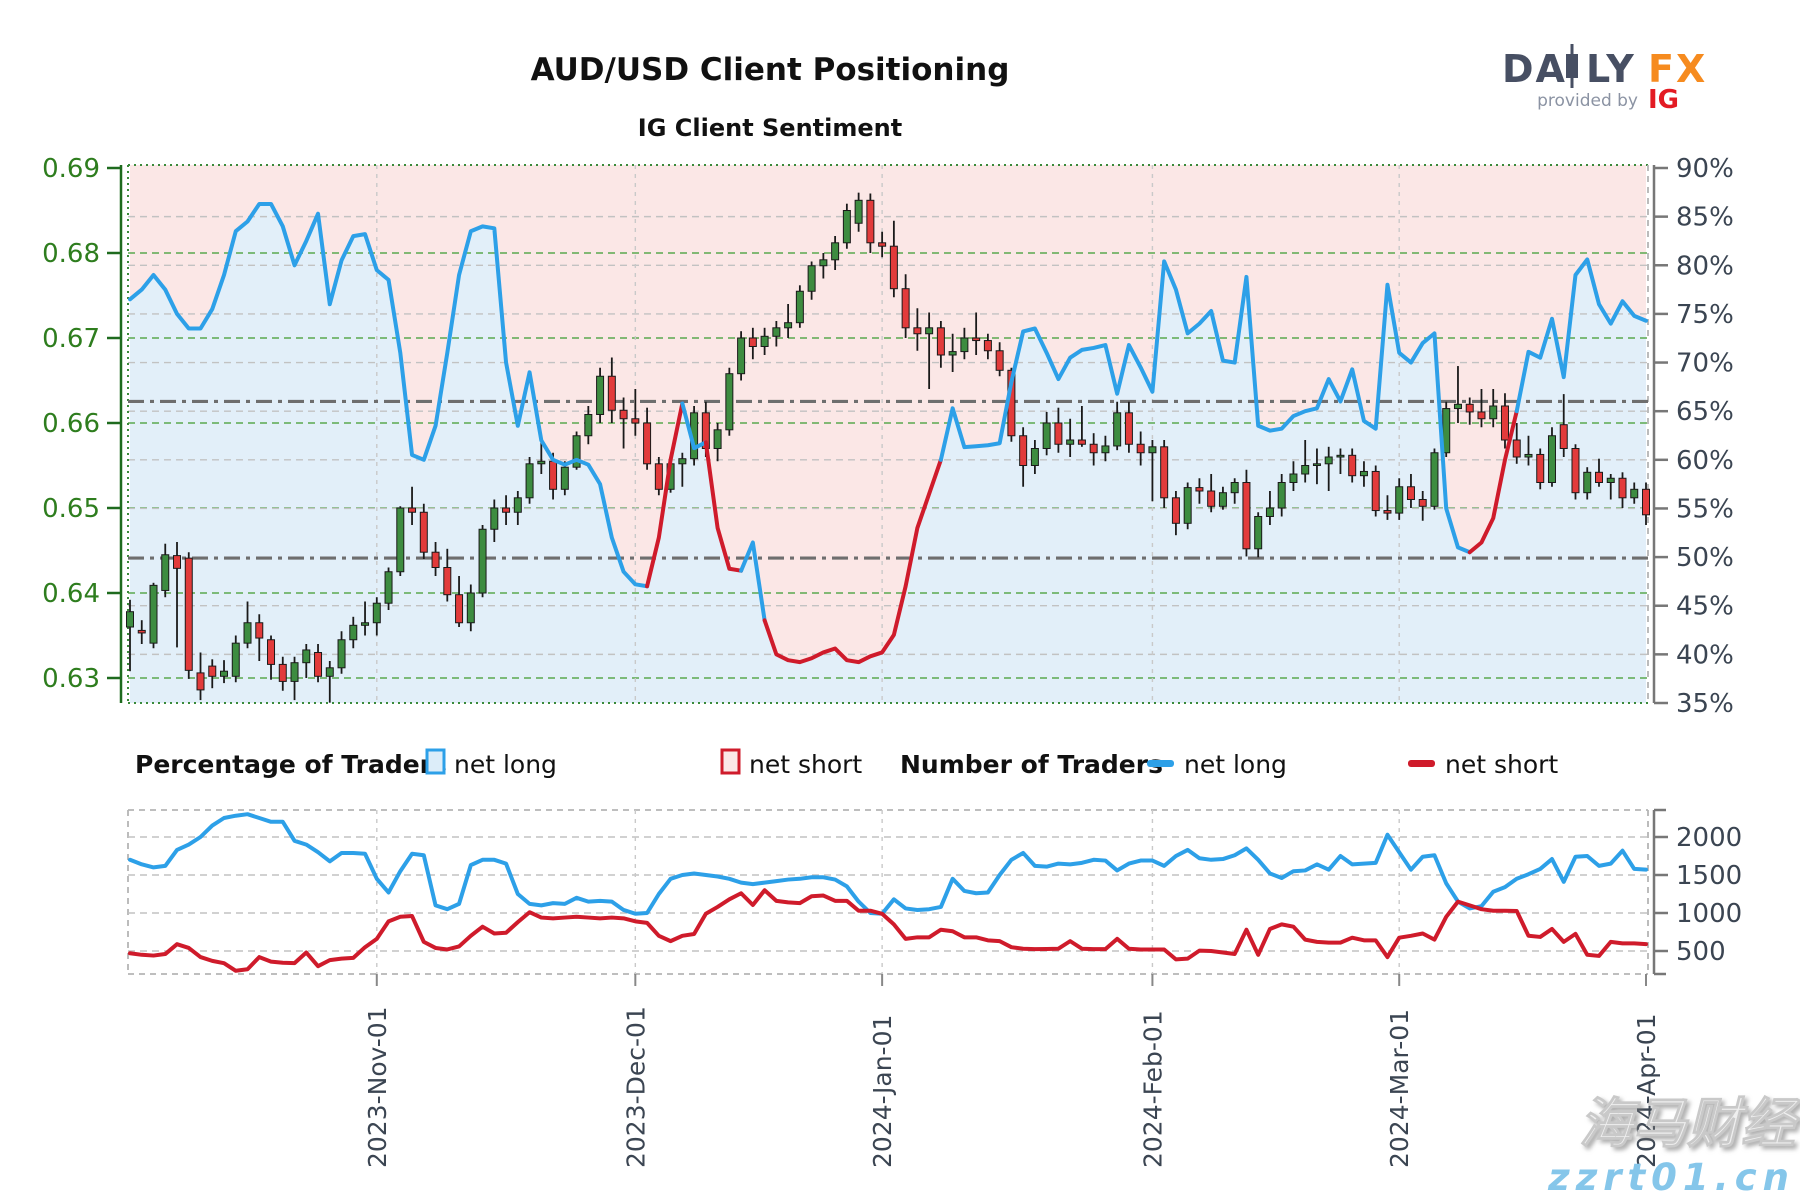 The width and height of the screenshot is (1800, 1200). Describe the element at coordinates (71, 169) in the screenshot. I see `price-tick-label: 0.69` at that location.